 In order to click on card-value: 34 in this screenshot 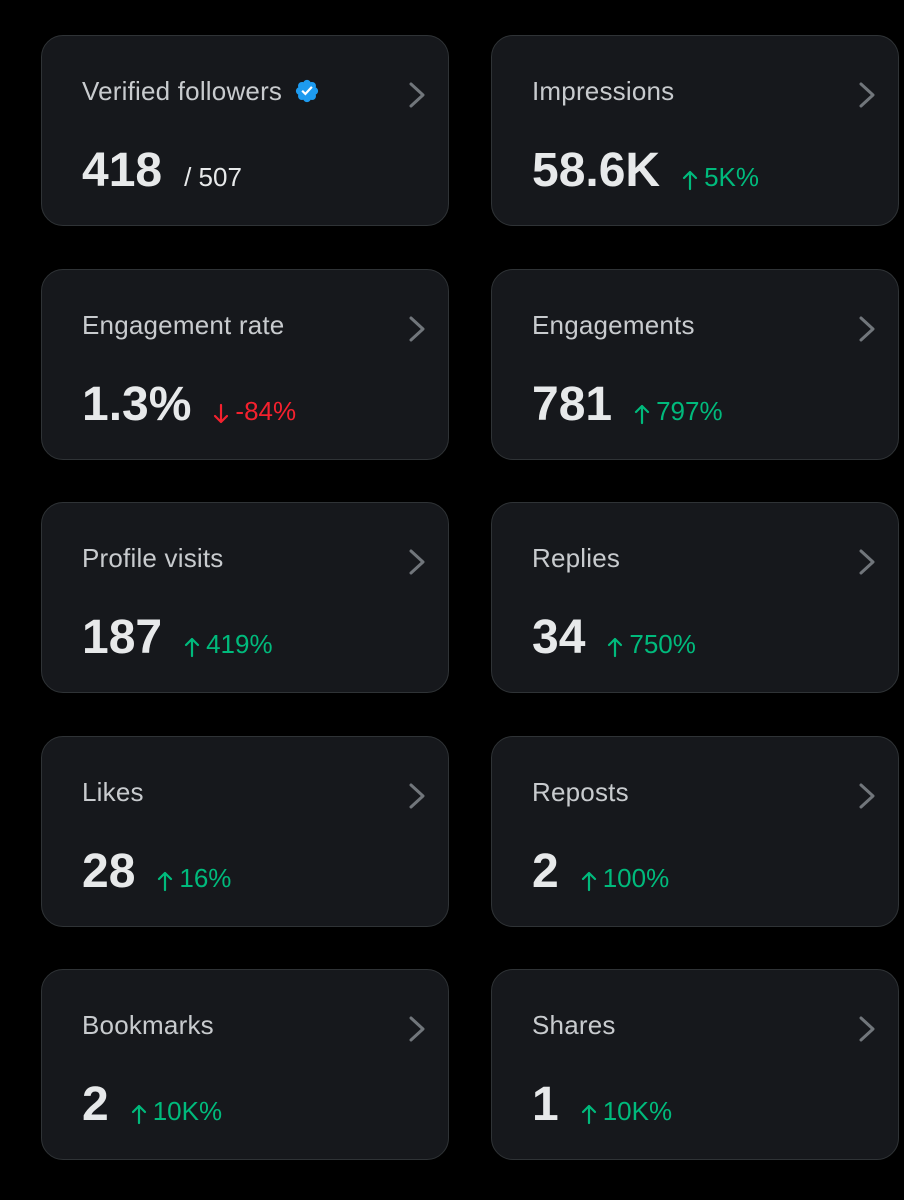, I will do `click(559, 637)`.